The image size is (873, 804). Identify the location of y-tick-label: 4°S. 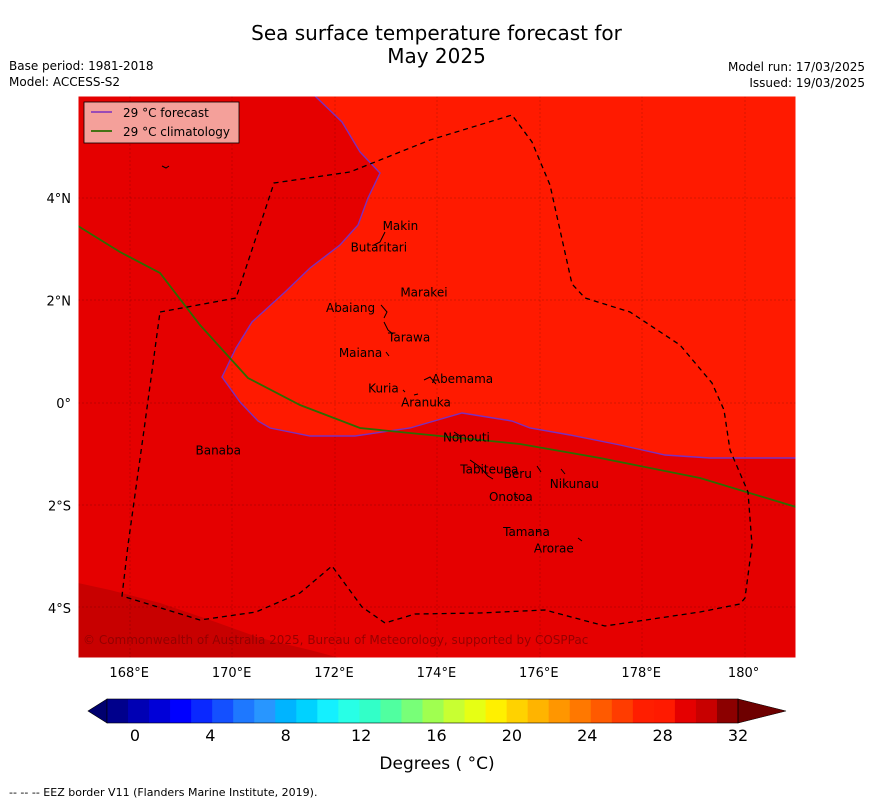
(59, 609).